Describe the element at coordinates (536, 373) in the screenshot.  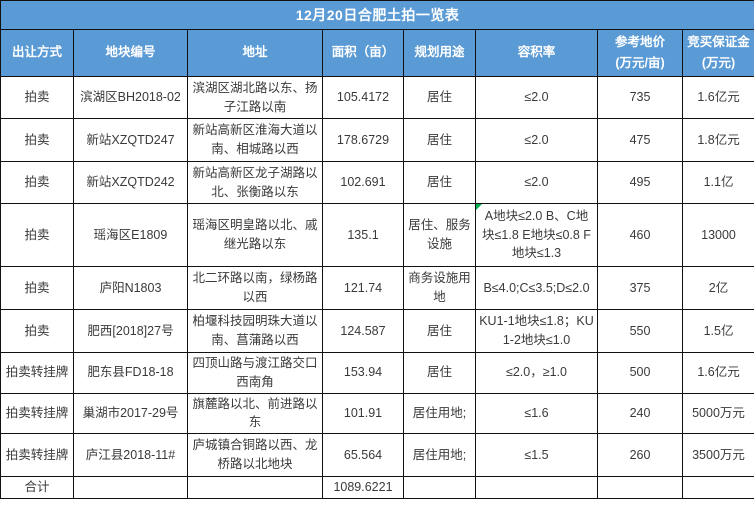
I see `cell-plot-ratio: ≤2.0，≥1.0` at that location.